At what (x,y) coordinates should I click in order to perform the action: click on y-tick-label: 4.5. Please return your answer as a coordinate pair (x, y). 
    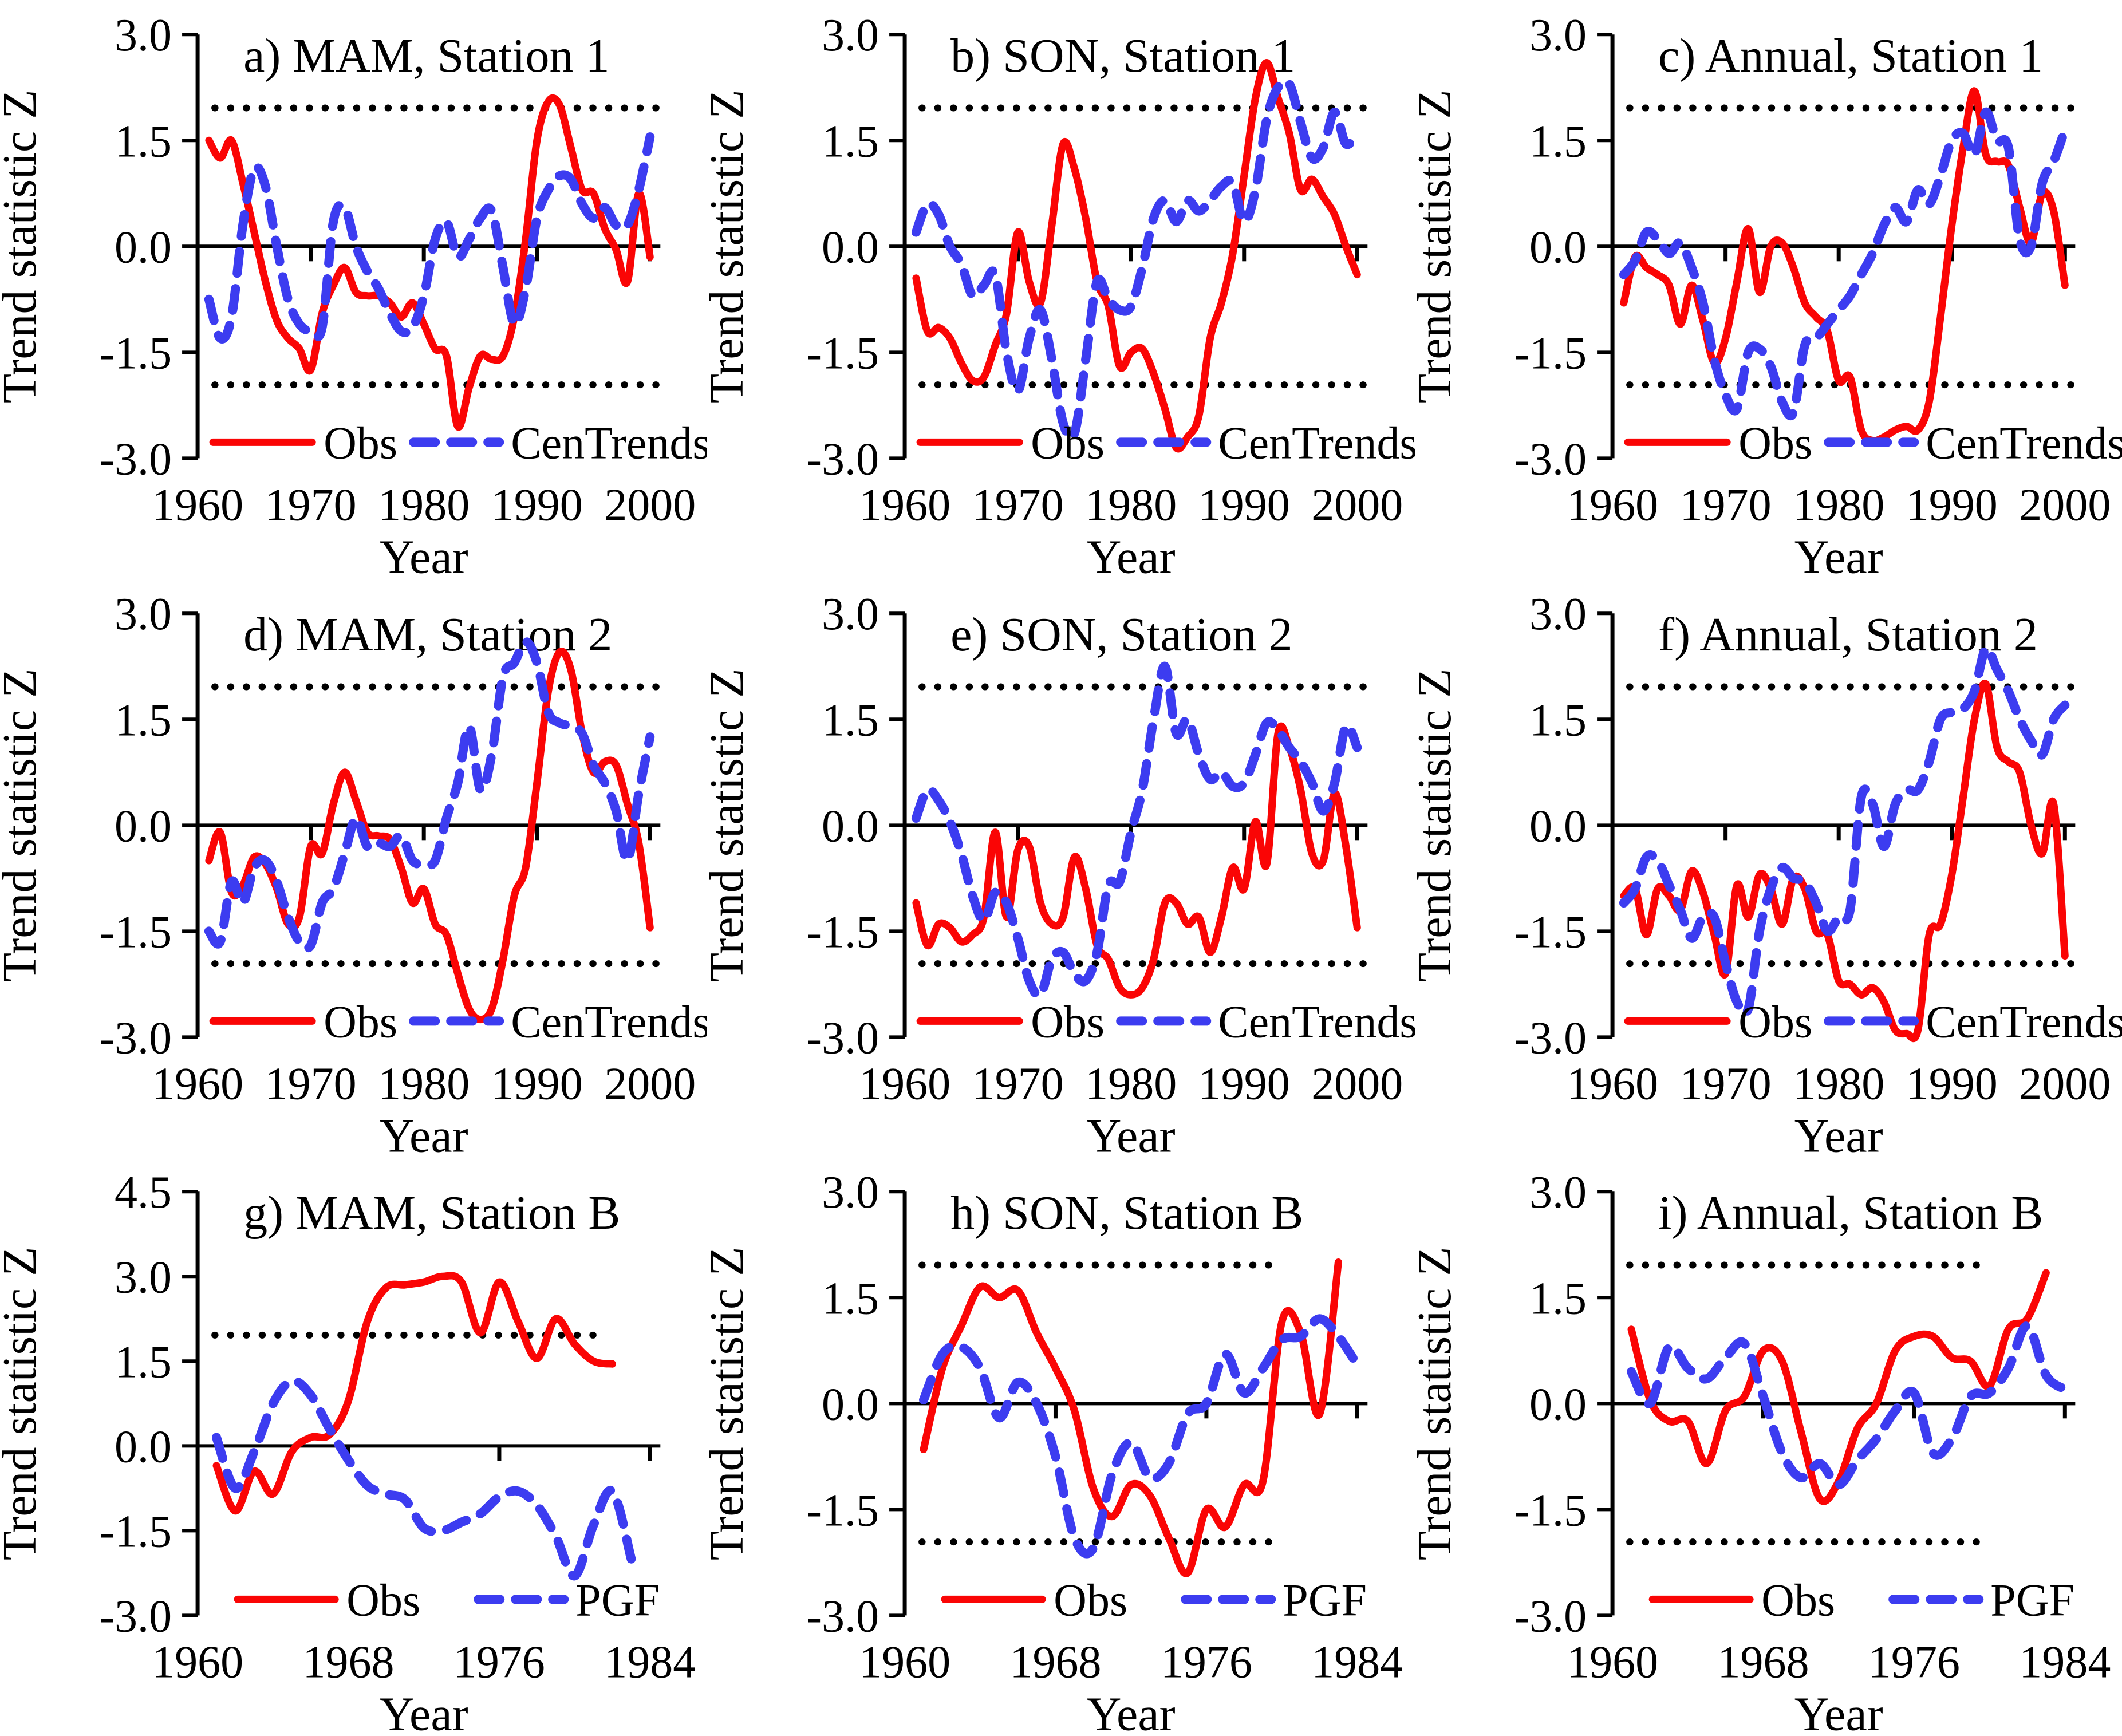
    Looking at the image, I should click on (143, 1193).